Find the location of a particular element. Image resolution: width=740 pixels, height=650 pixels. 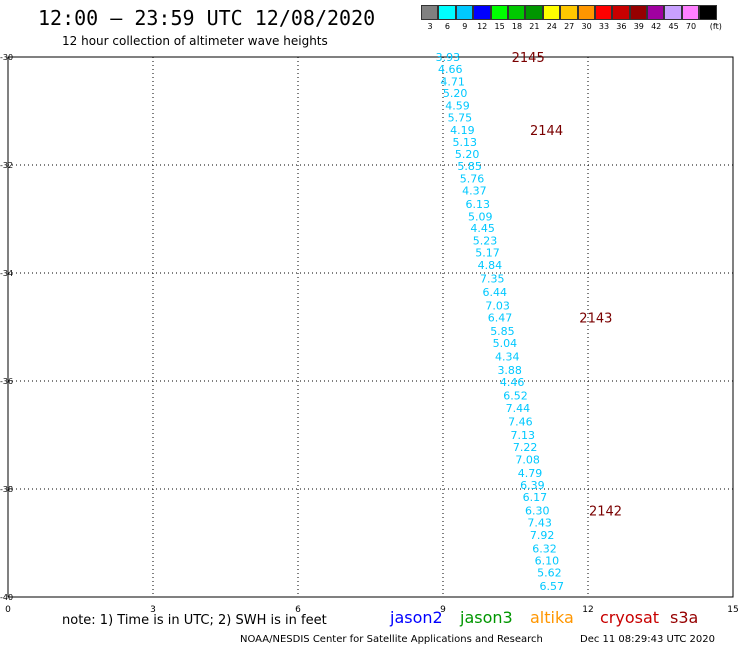

legend-label: 21 is located at coordinates (534, 26).